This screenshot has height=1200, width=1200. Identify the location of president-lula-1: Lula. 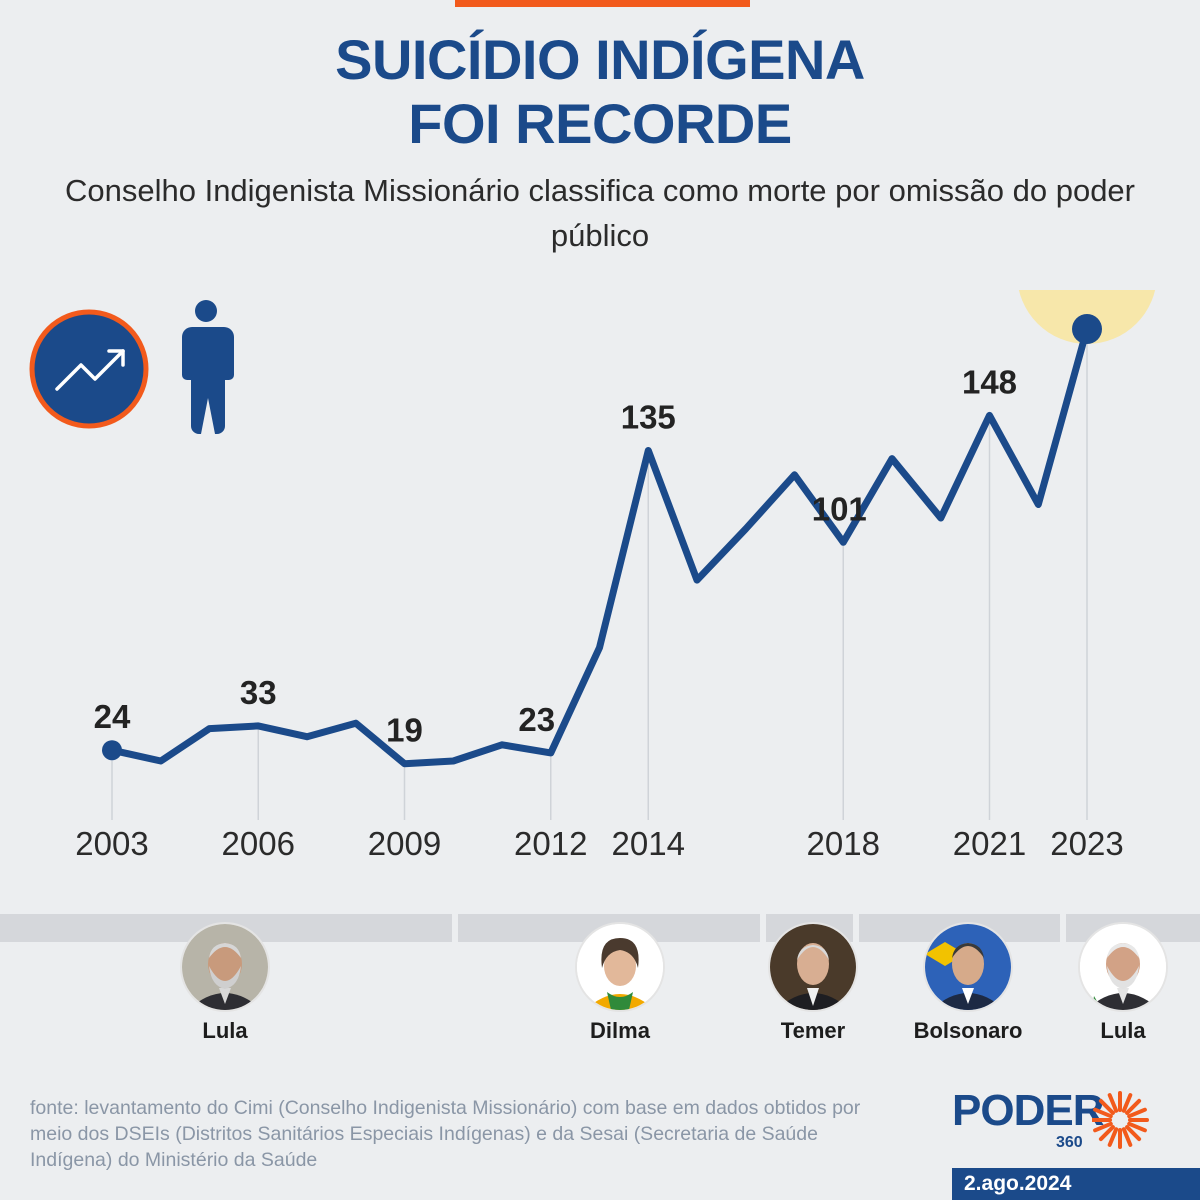
(225, 983).